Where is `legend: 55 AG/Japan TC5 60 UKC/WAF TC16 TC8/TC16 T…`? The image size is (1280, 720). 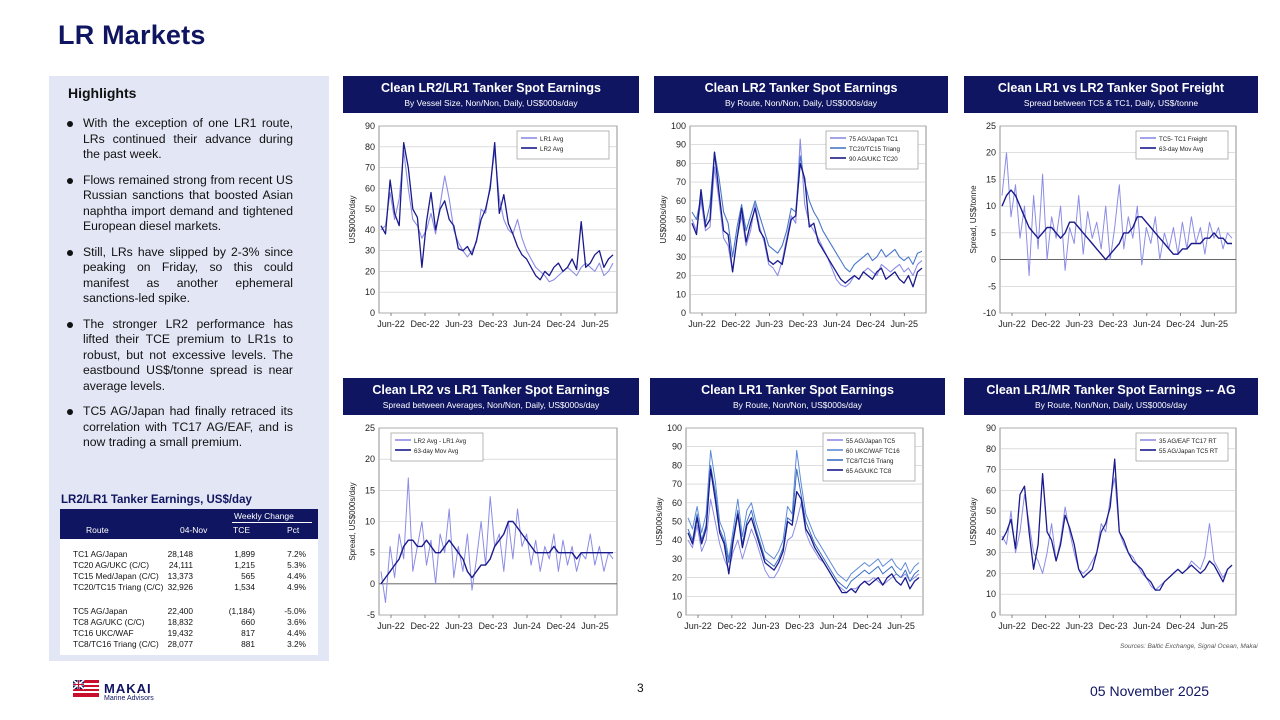 legend: 55 AG/Japan TC5 60 UKC/WAF TC16 TC8/TC16 T… is located at coordinates (869, 457).